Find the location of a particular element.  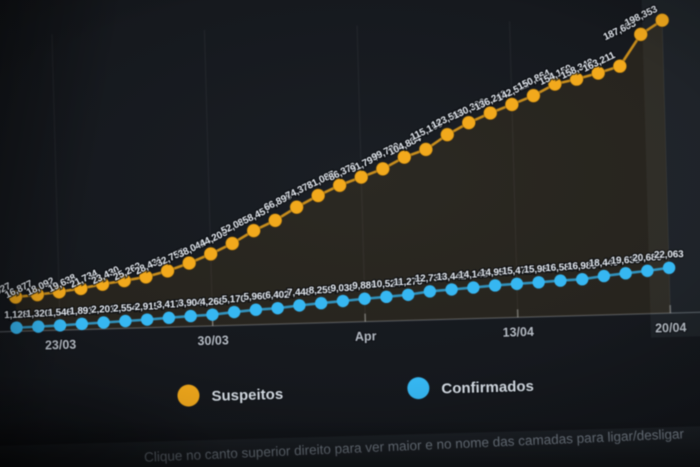

legend-swatch-confirmados-icon is located at coordinates (418, 388).